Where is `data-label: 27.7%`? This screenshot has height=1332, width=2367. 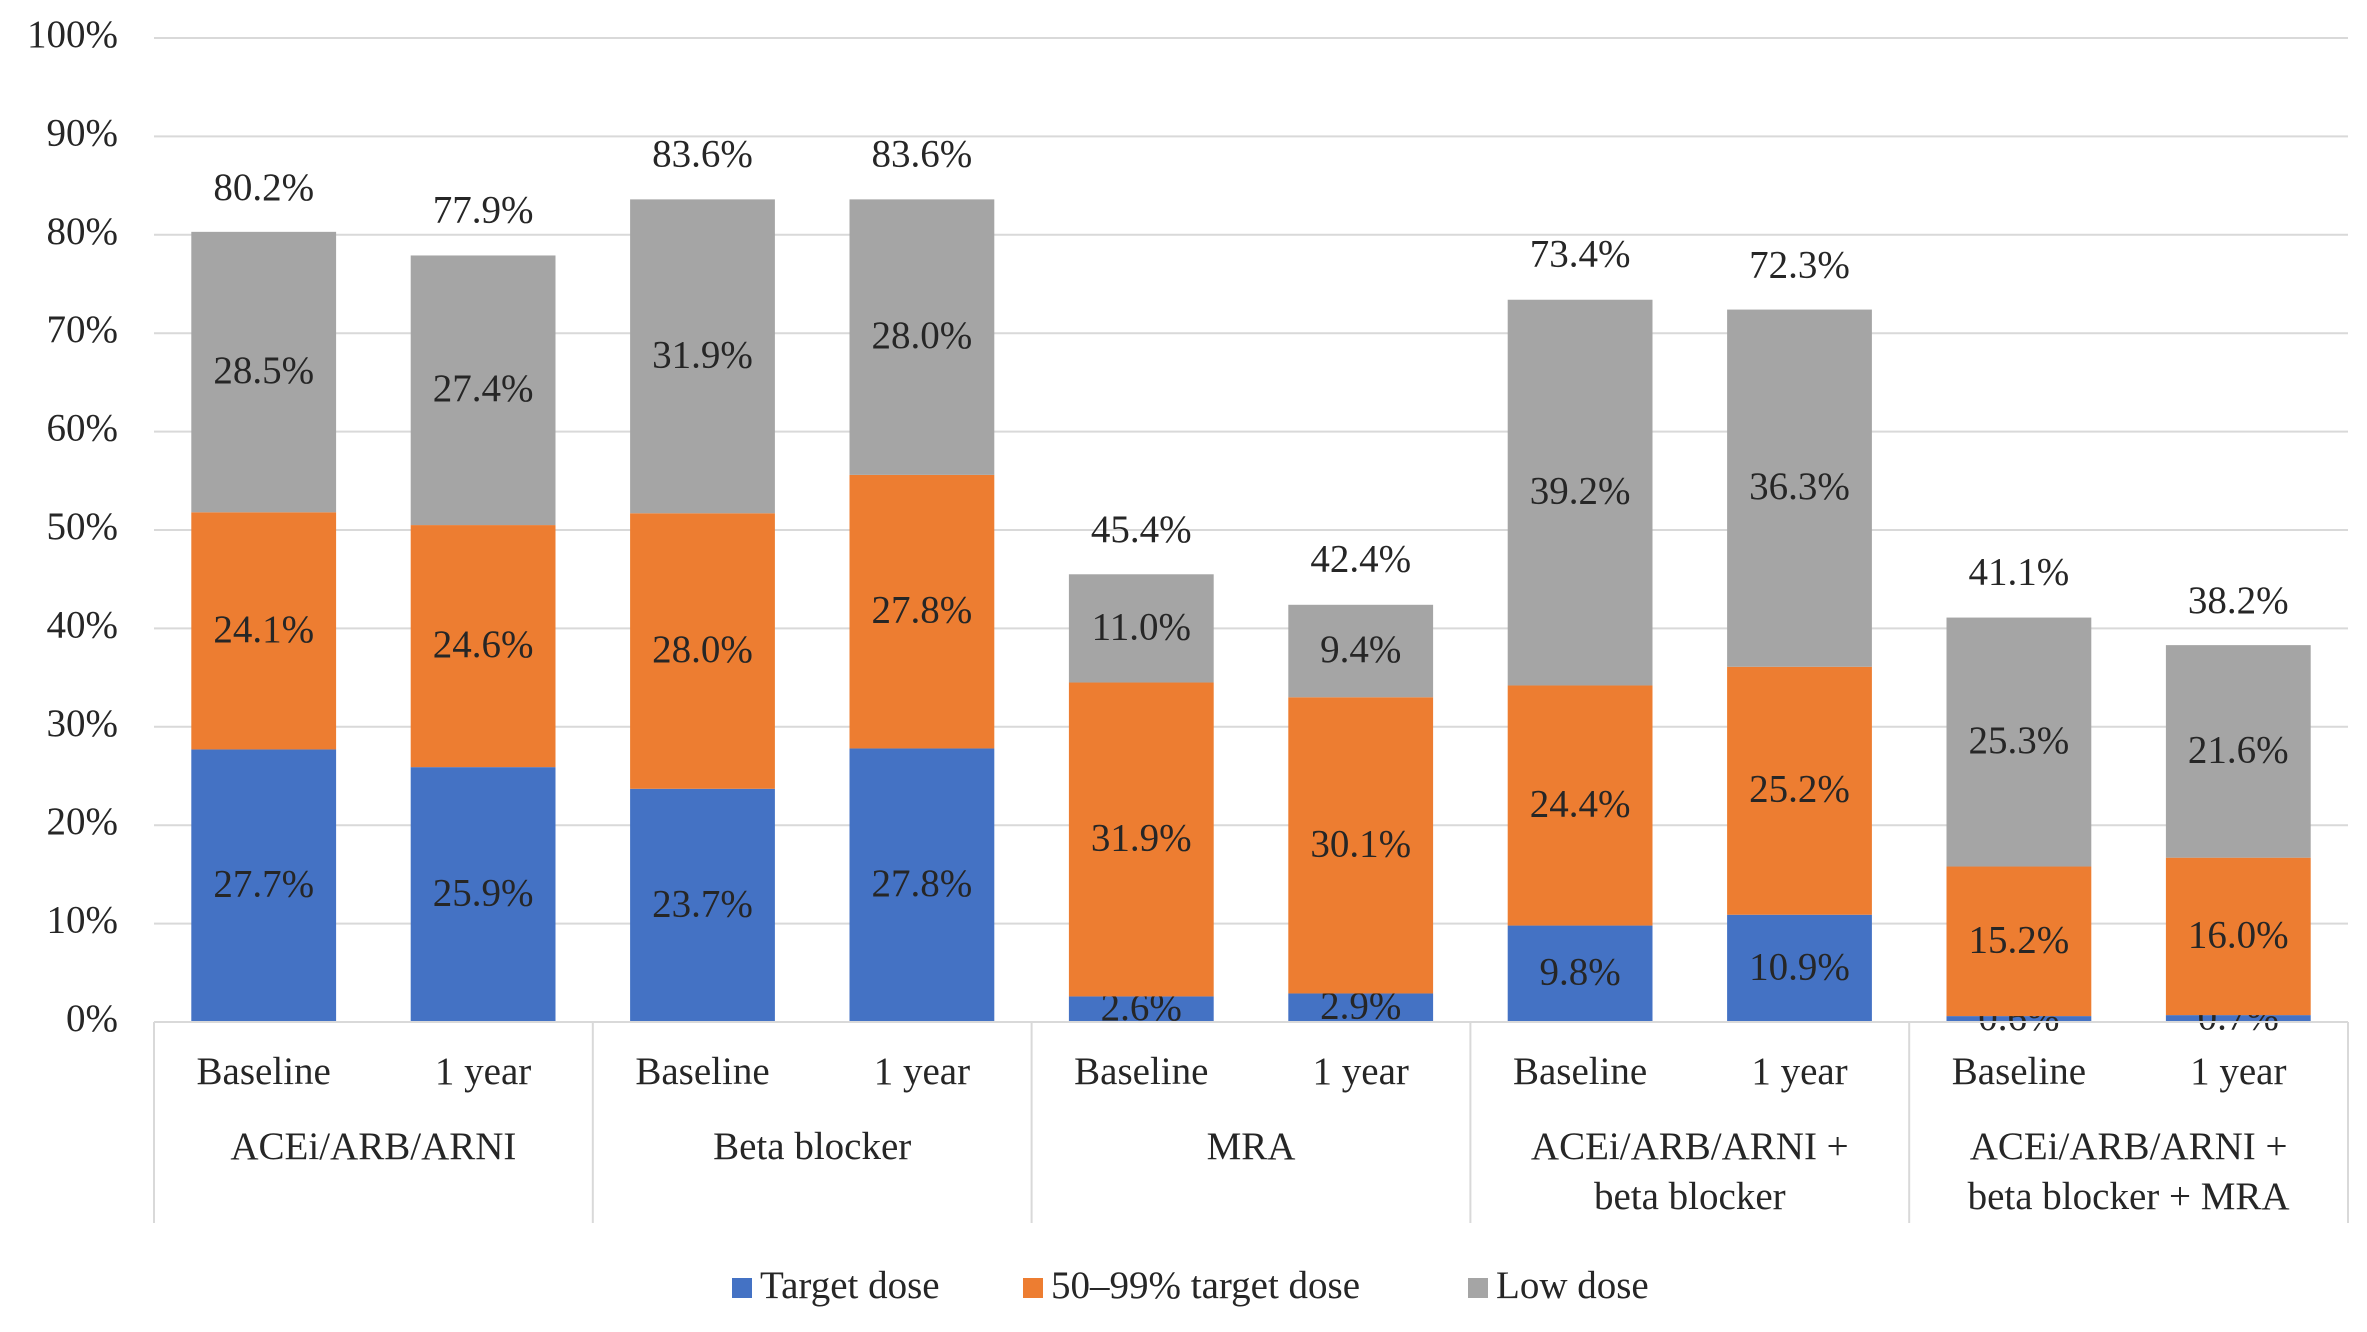 data-label: 27.7% is located at coordinates (263, 884).